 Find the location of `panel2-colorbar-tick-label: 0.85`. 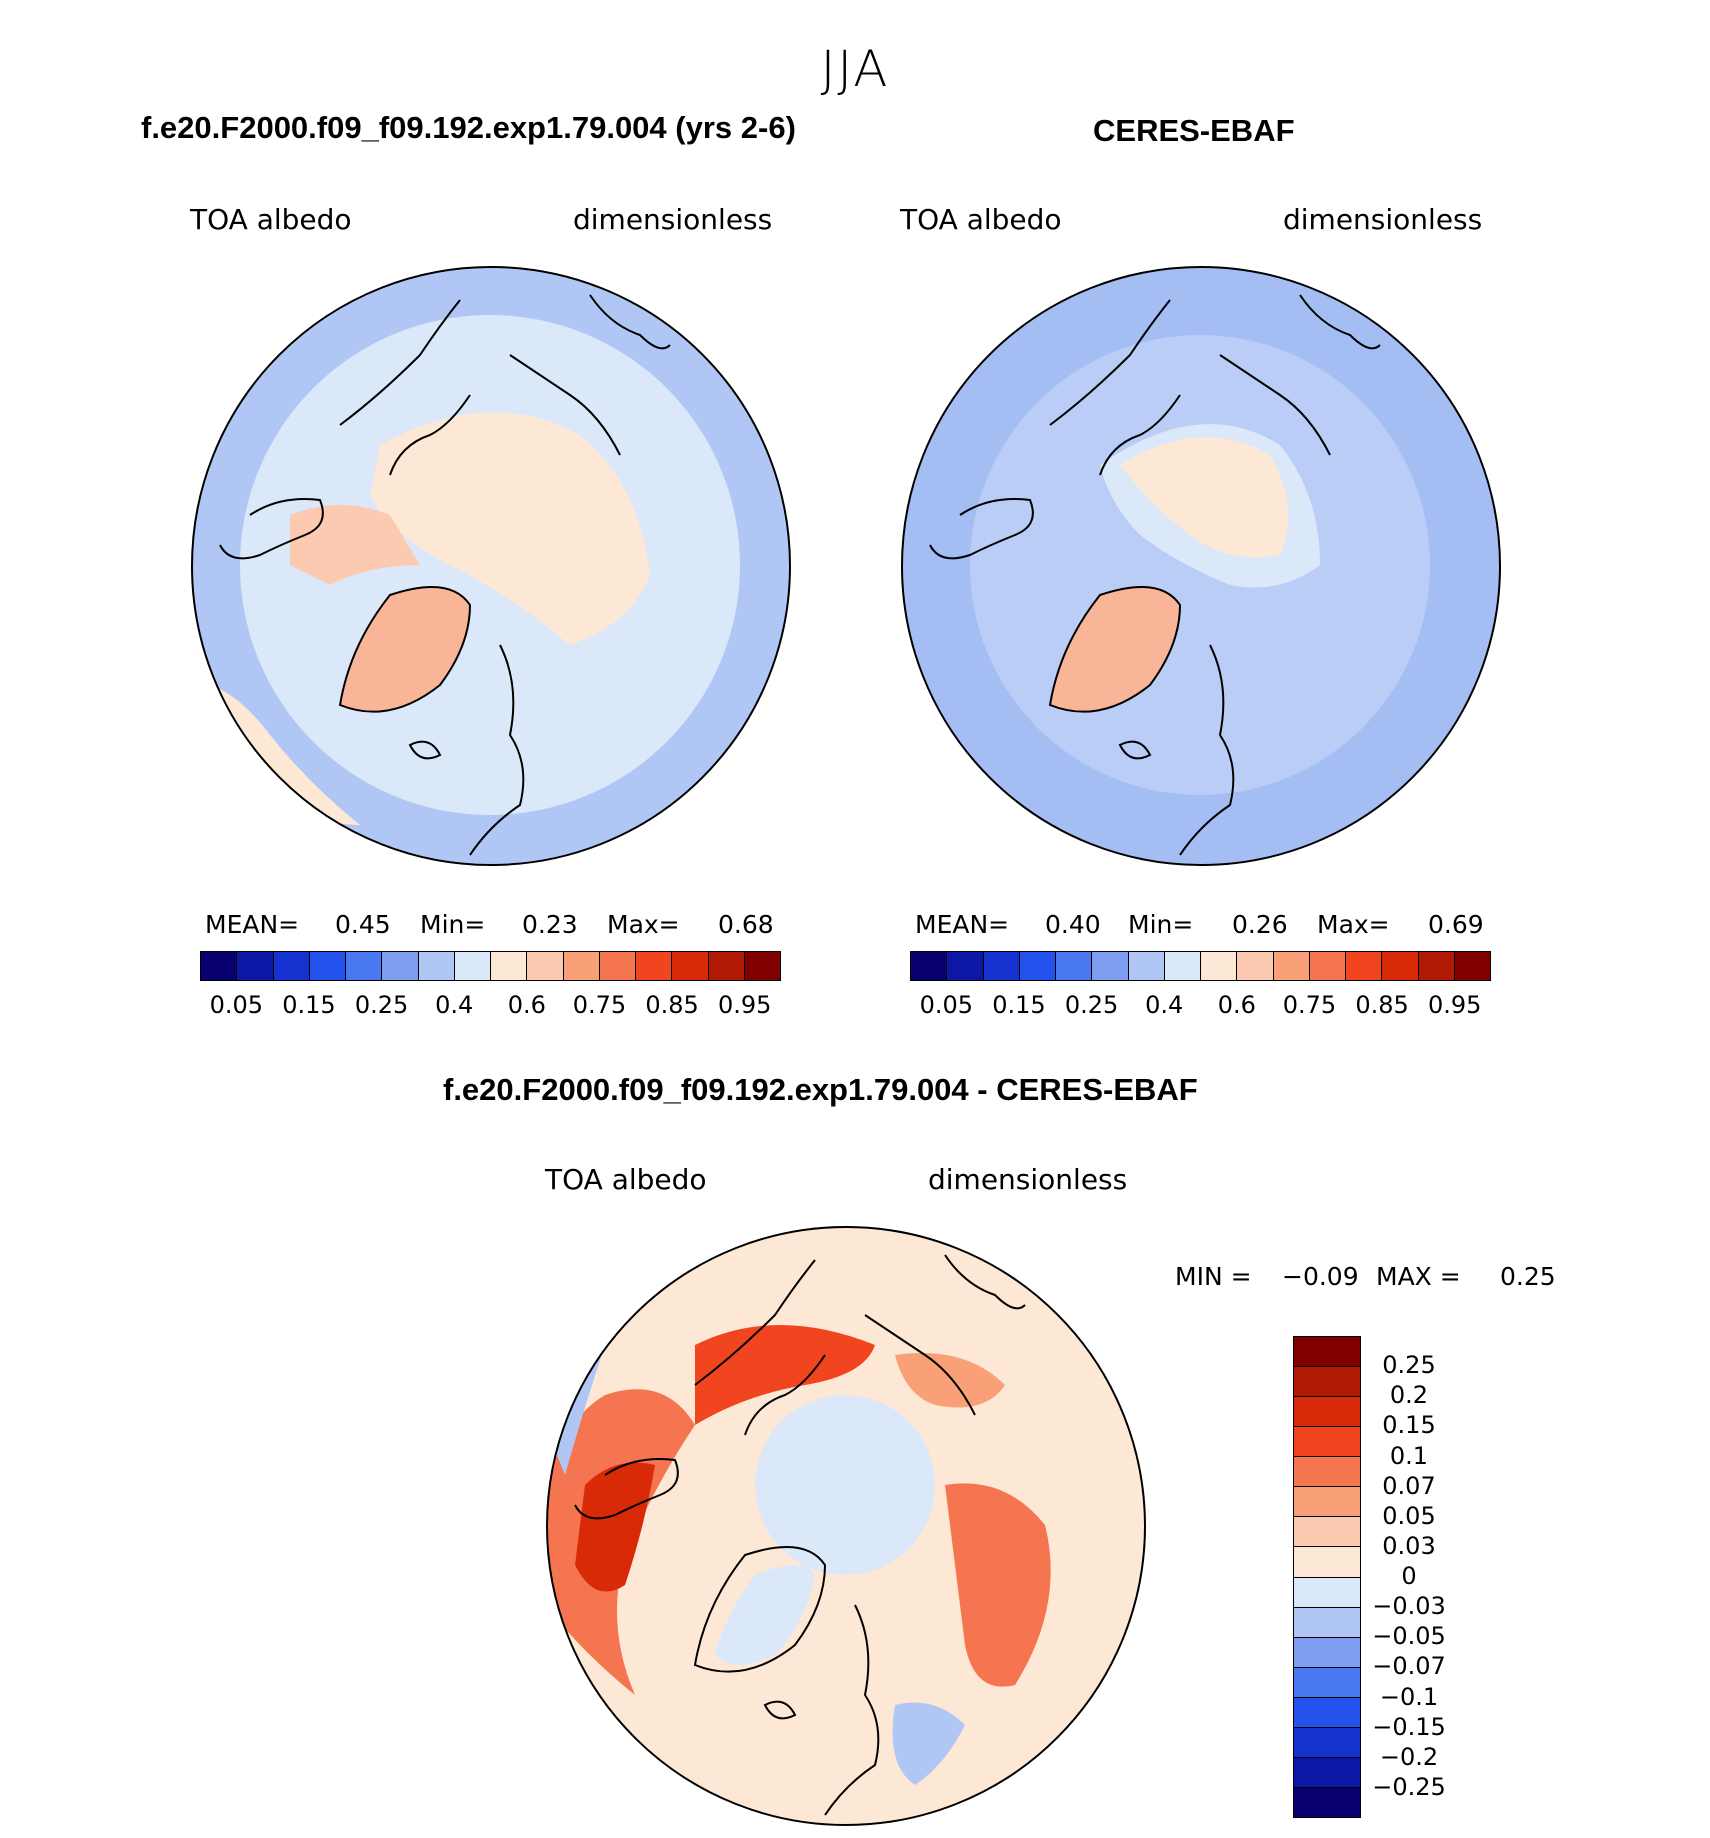

panel2-colorbar-tick-label: 0.85 is located at coordinates (1382, 1005).